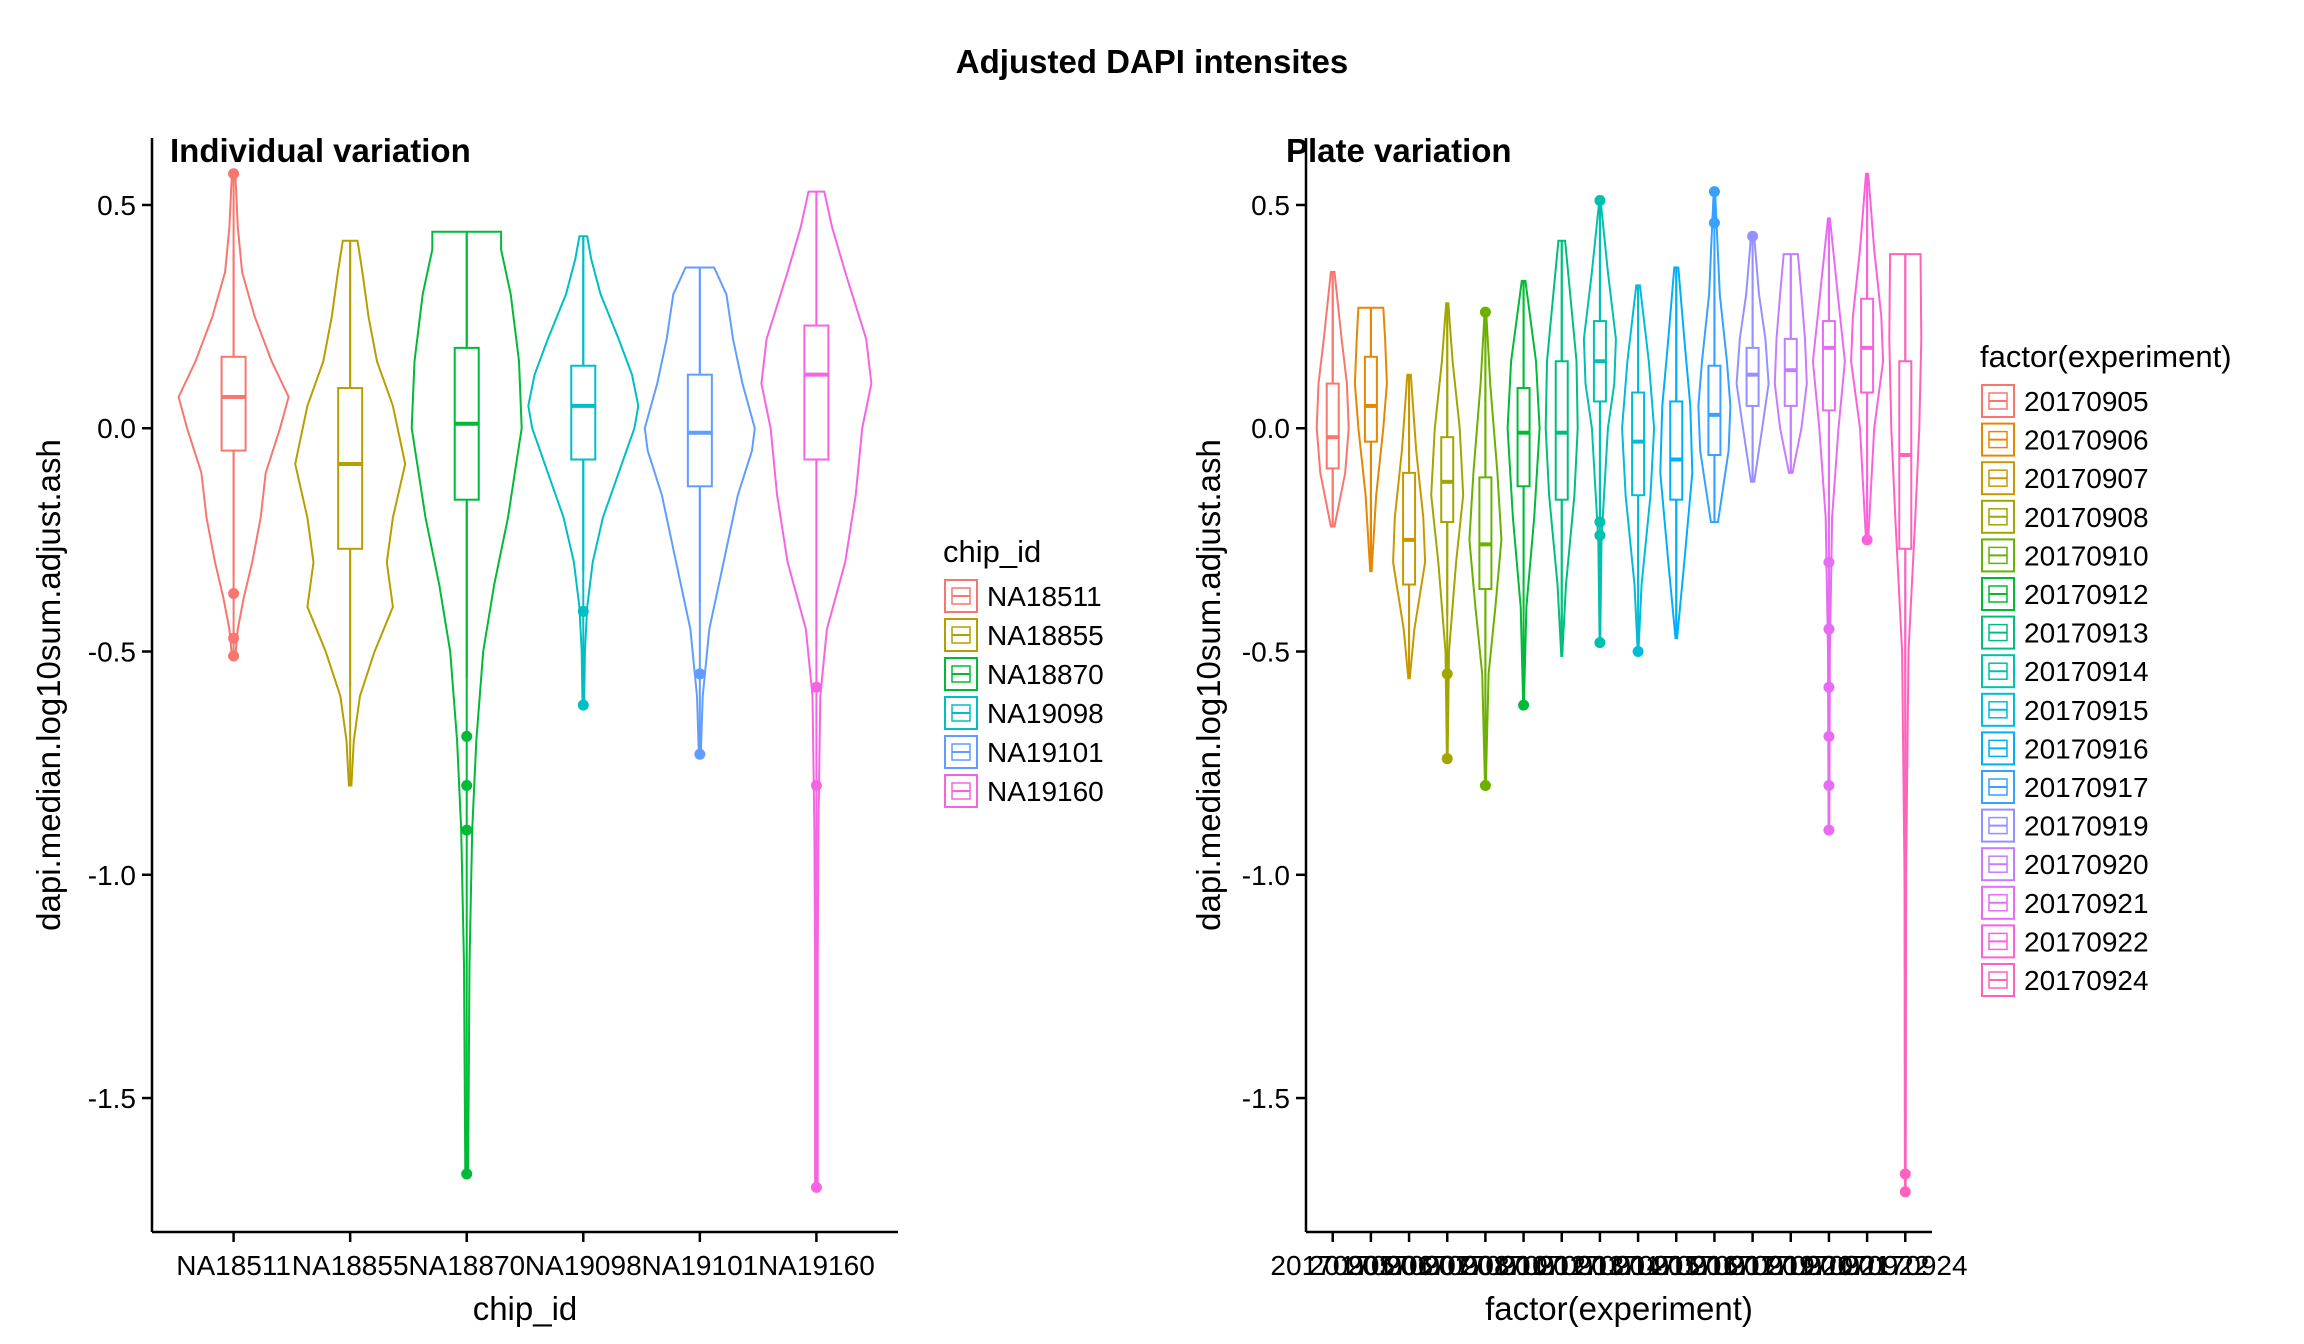 This screenshot has height=1344, width=2304. I want to click on figure-title: Adjusted DAPI intensites, so click(1152, 61).